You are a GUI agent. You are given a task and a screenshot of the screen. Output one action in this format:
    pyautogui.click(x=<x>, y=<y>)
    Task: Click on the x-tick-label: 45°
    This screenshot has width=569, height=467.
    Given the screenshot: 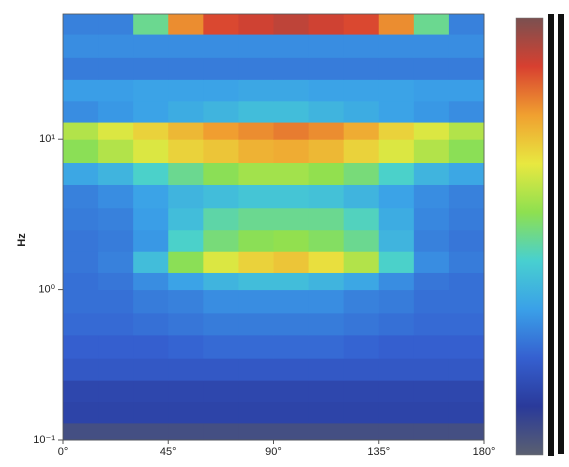 What is the action you would take?
    pyautogui.click(x=168, y=452)
    